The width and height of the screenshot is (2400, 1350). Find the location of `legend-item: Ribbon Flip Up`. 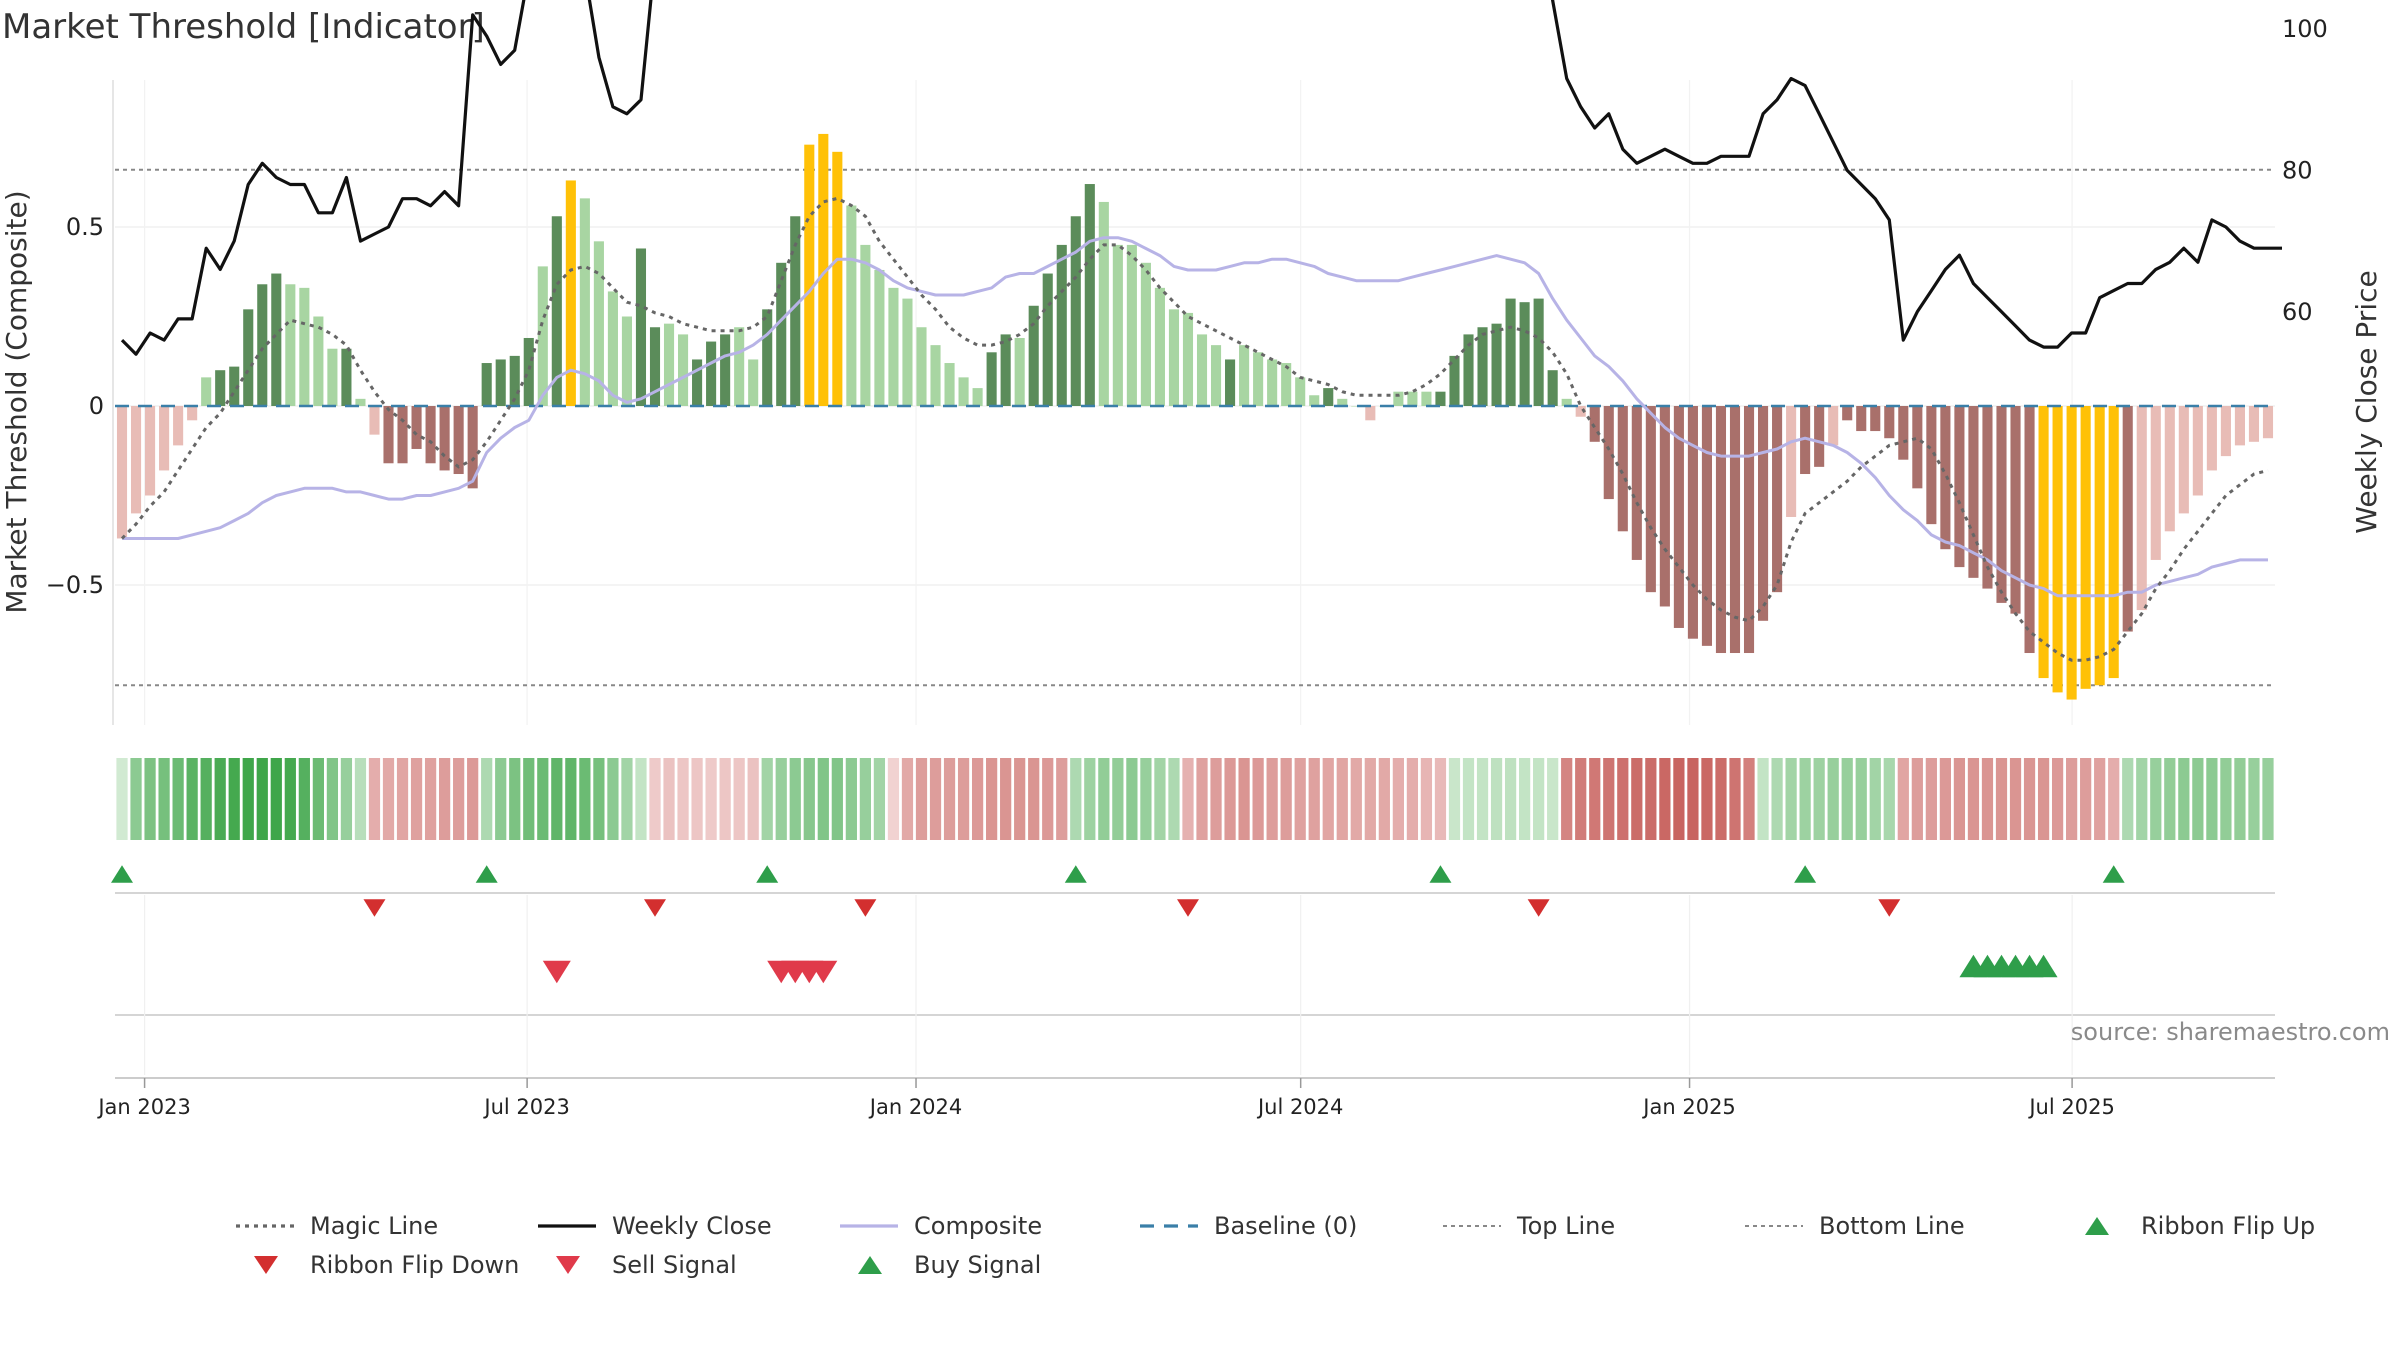

legend-item: Ribbon Flip Up is located at coordinates (2200, 1226).